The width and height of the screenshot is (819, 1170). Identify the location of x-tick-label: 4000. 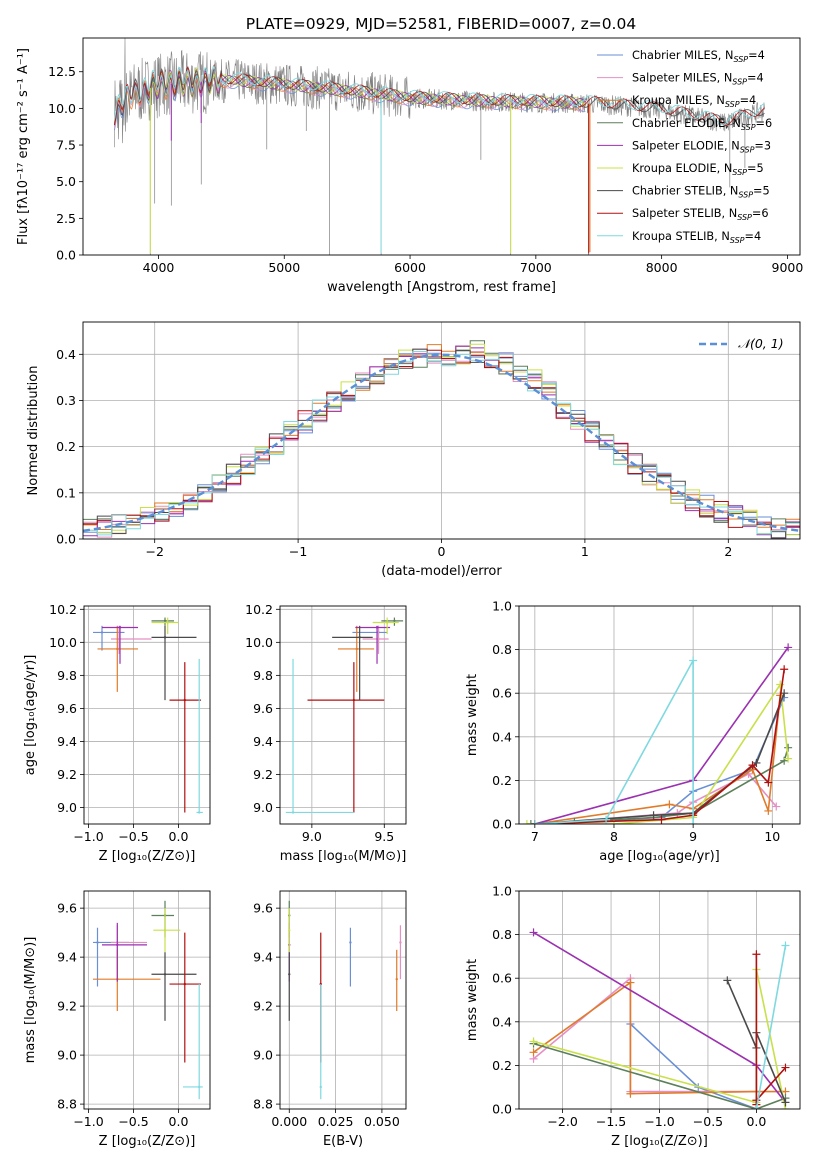
(159, 267).